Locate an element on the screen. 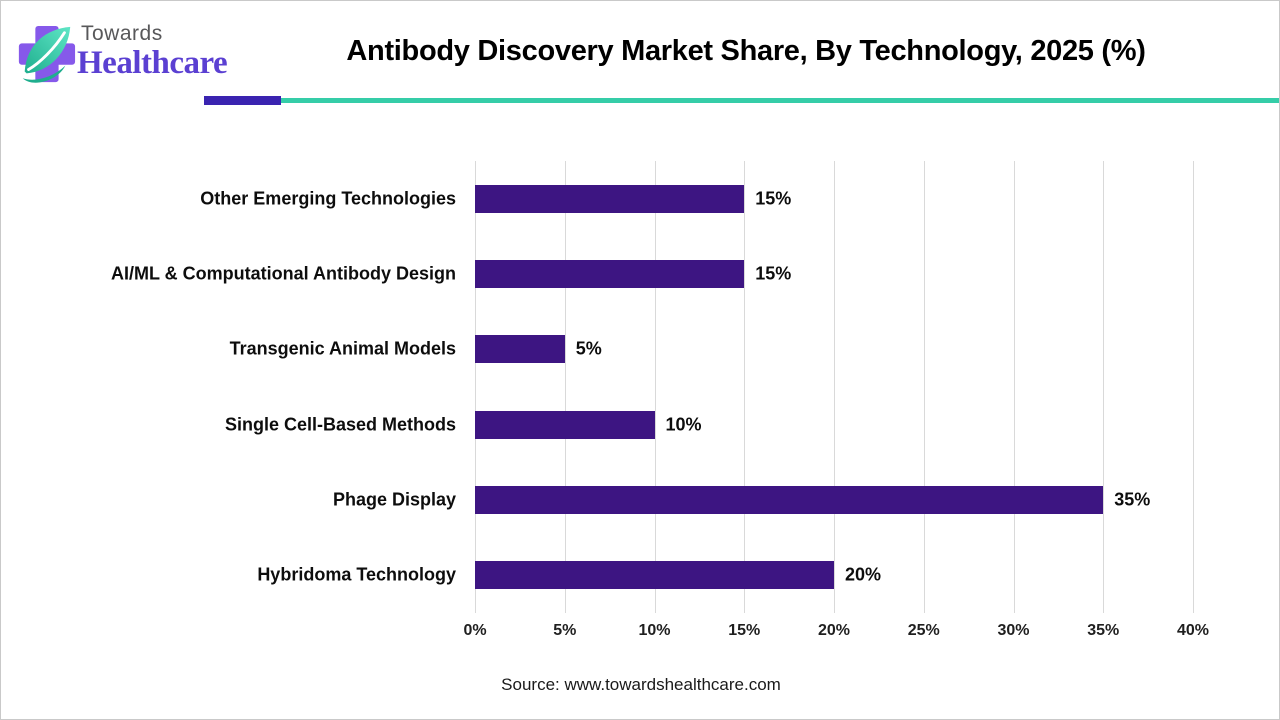  x-axis-tick: 30% is located at coordinates (1013, 630).